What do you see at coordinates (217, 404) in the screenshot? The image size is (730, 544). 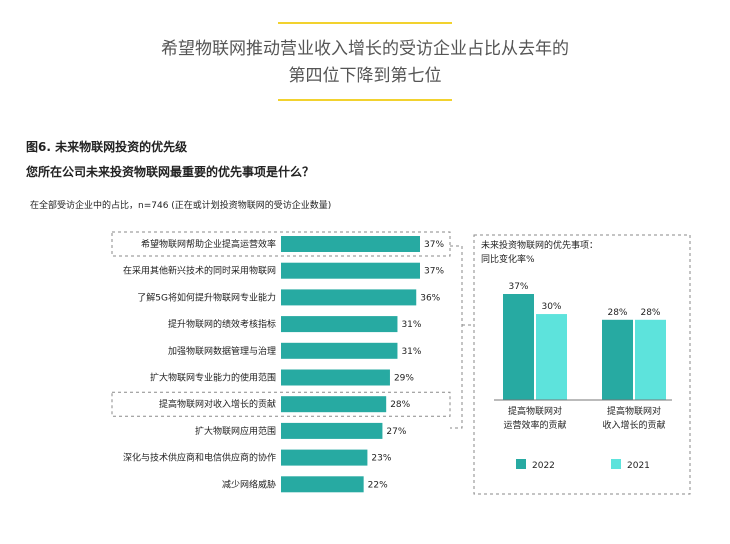 I see `category-label: 提高物联网对收入增长的贡献` at bounding box center [217, 404].